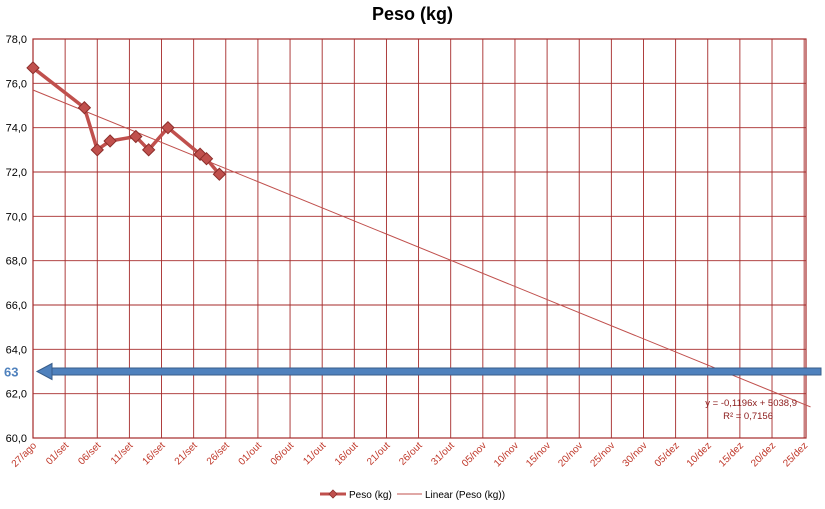 Image resolution: width=825 pixels, height=509 pixels. What do you see at coordinates (379, 454) in the screenshot?
I see `x-tick-label: 21/out` at bounding box center [379, 454].